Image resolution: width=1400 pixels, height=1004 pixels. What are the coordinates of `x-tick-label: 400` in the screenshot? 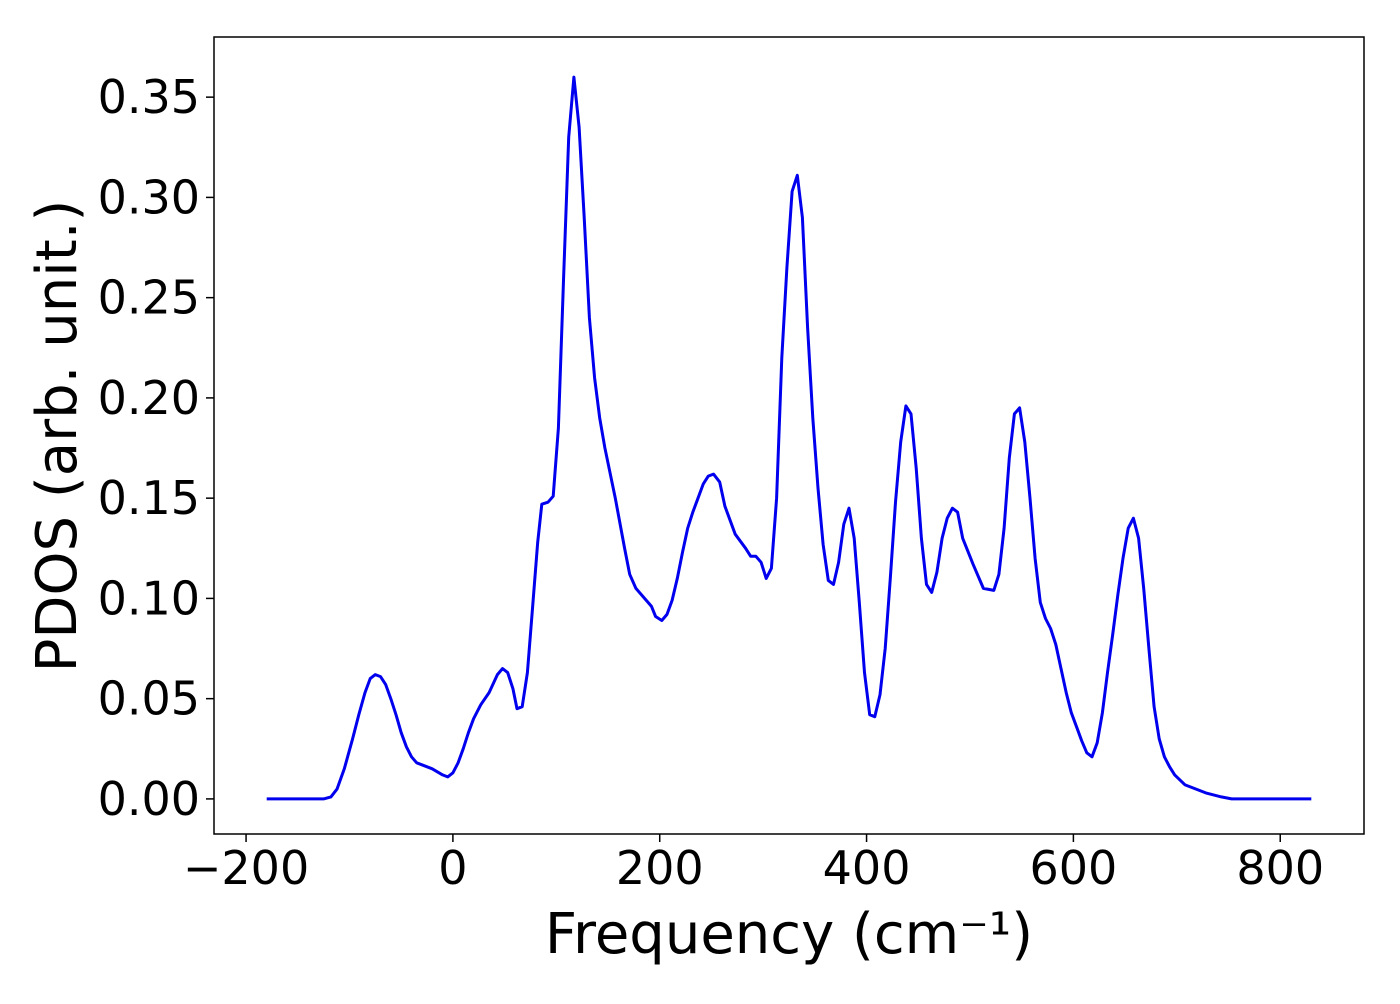 It's located at (867, 868).